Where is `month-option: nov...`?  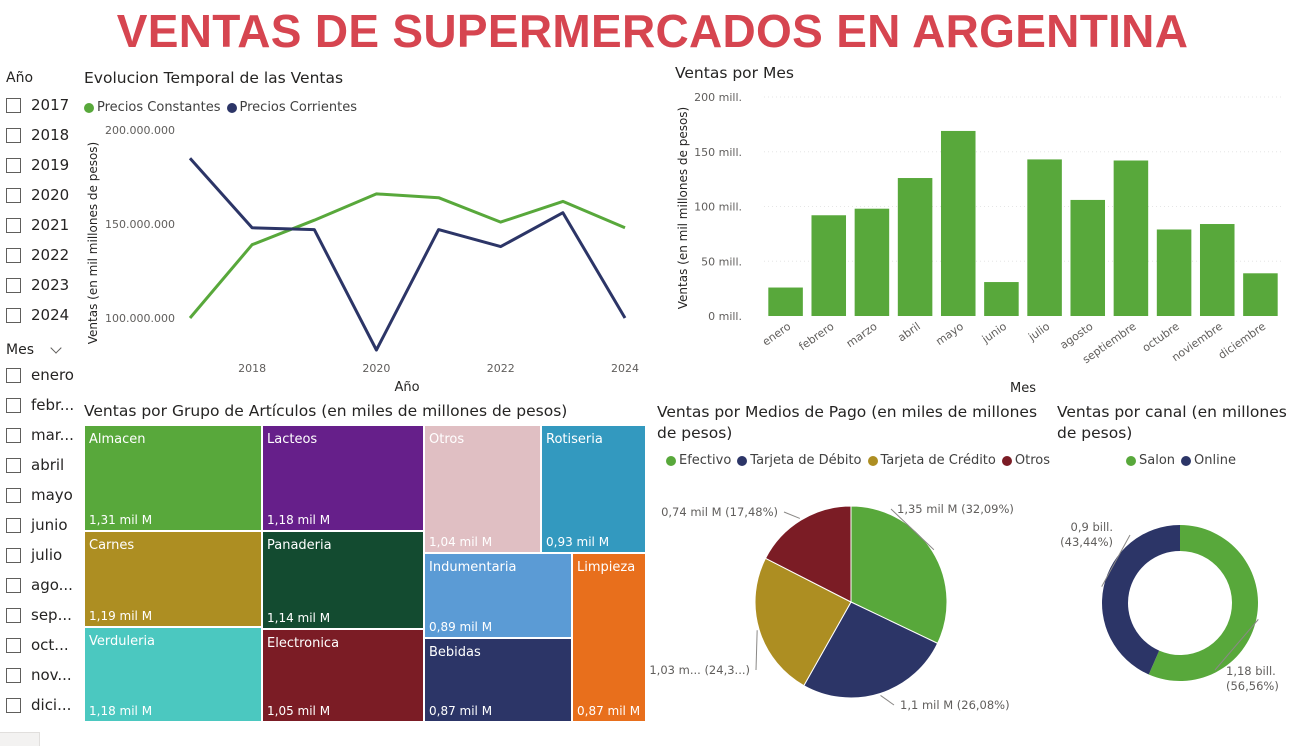
month-option: nov... is located at coordinates (42, 675).